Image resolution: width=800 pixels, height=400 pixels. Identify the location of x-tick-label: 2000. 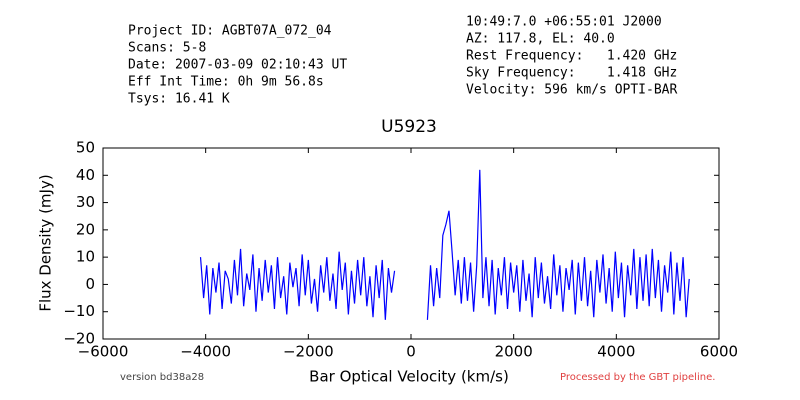
(514, 352).